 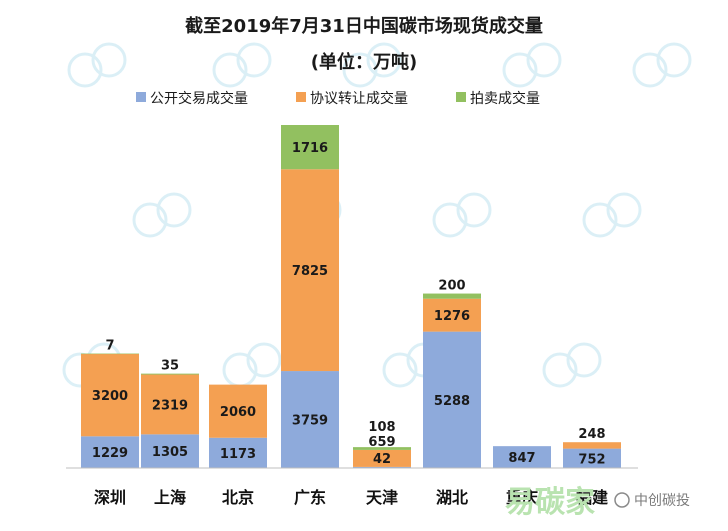 I want to click on legend-label: 协议转让成交量, so click(x=359, y=98).